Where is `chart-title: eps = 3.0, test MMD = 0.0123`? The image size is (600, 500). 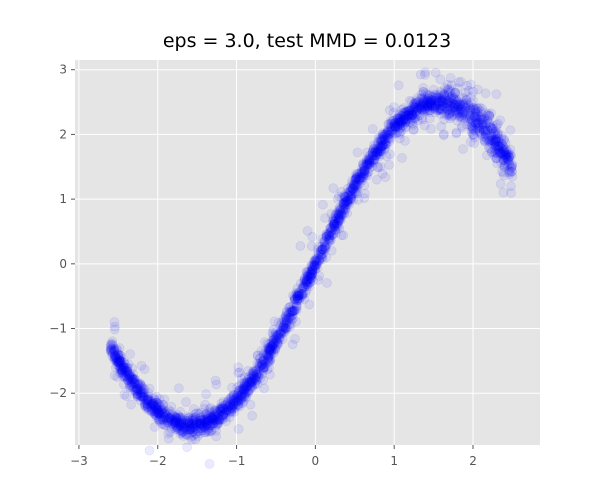 chart-title: eps = 3.0, test MMD = 0.0123 is located at coordinates (307, 41).